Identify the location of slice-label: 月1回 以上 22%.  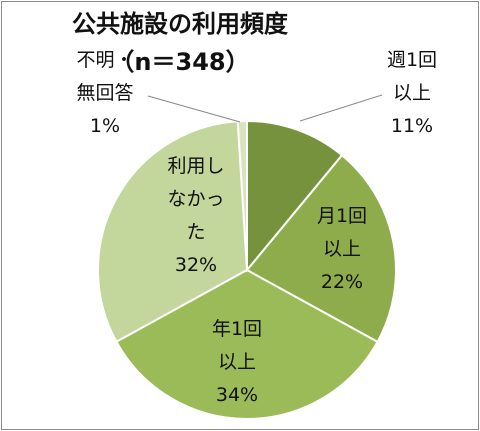
(342, 249).